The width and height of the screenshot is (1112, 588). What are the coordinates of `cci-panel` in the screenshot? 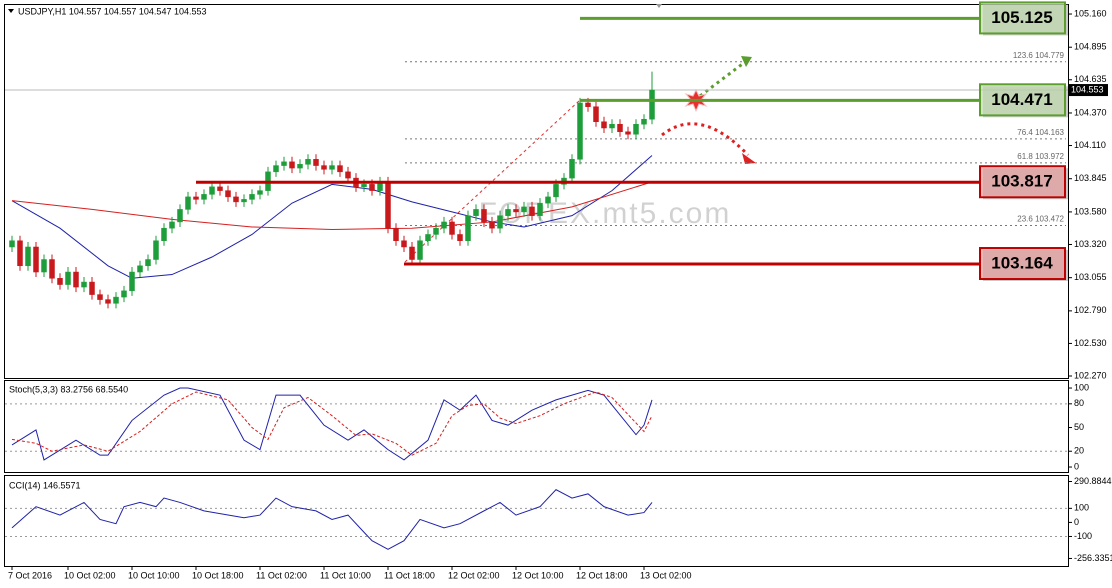 It's located at (536, 521).